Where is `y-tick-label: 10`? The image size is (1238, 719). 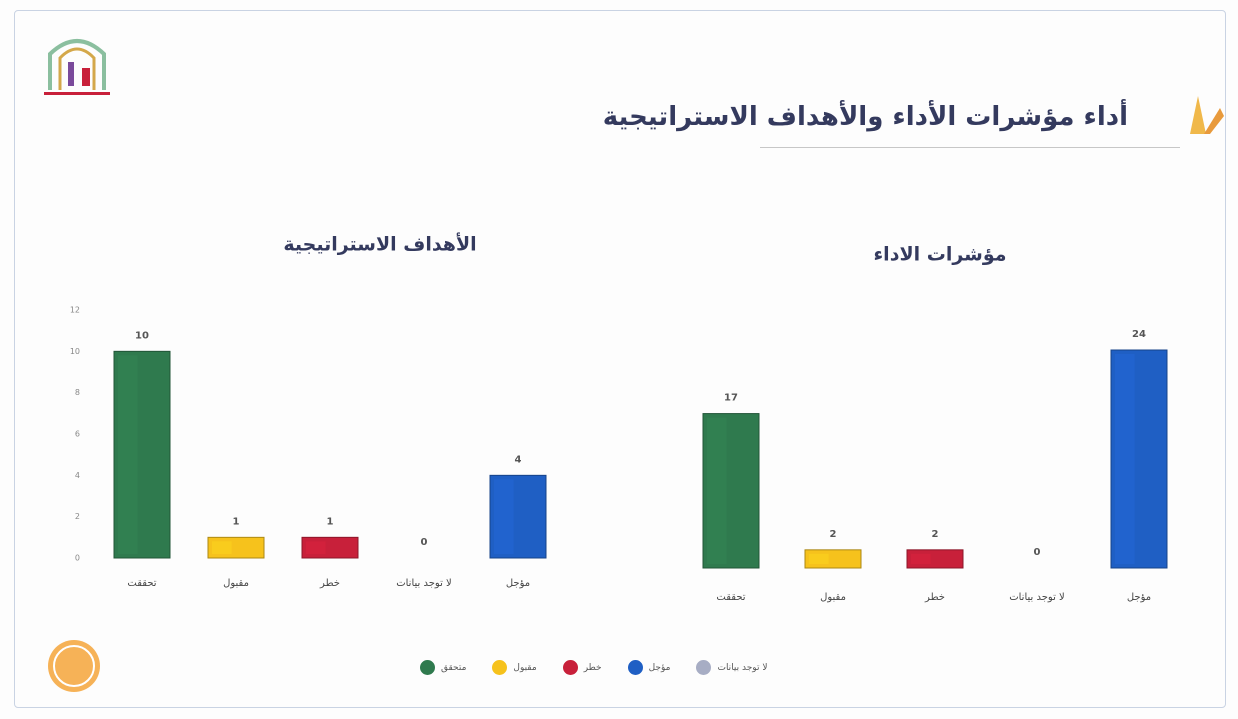
y-tick-label: 10 is located at coordinates (75, 351).